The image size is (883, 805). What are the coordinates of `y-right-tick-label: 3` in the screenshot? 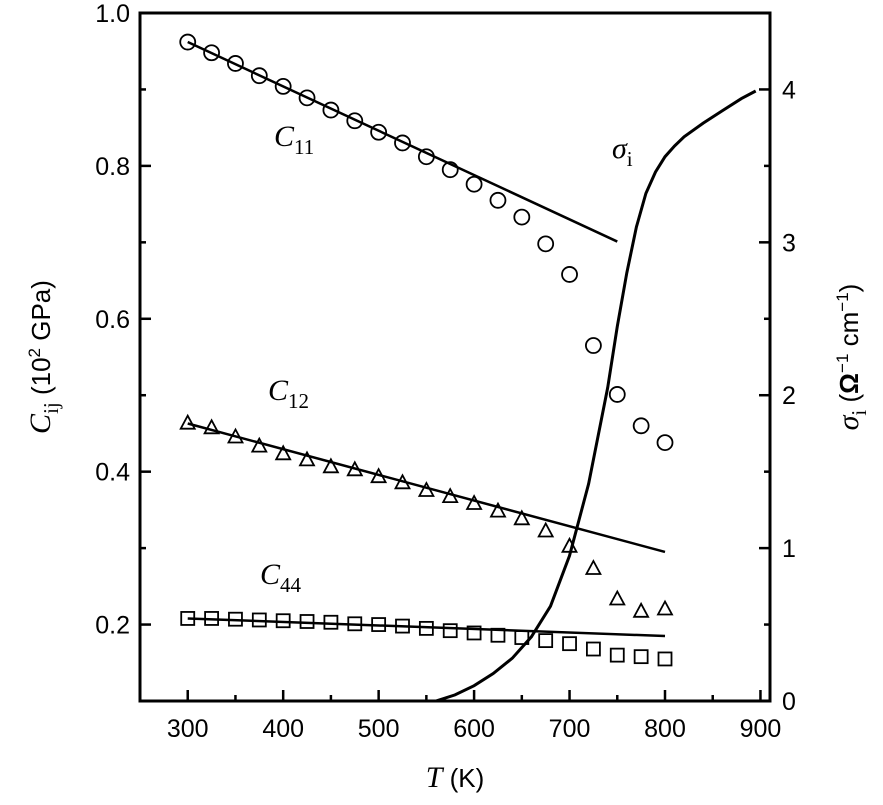 It's located at (789, 243).